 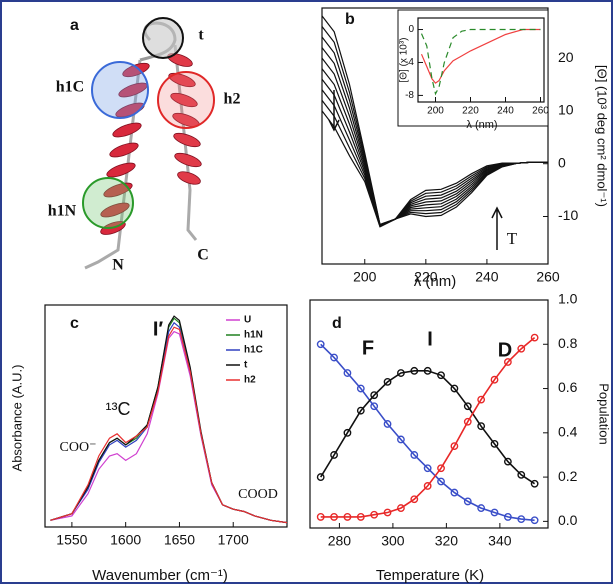 I want to click on x-tick-label: 320, so click(x=447, y=541).